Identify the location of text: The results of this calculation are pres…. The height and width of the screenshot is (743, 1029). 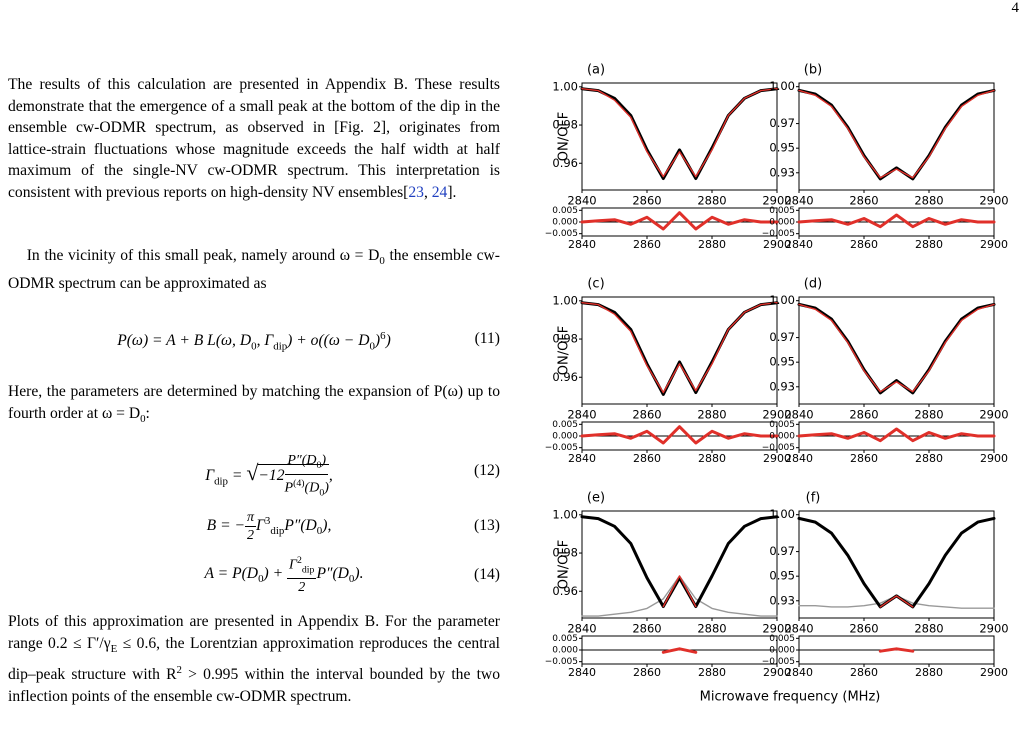
(254, 138).